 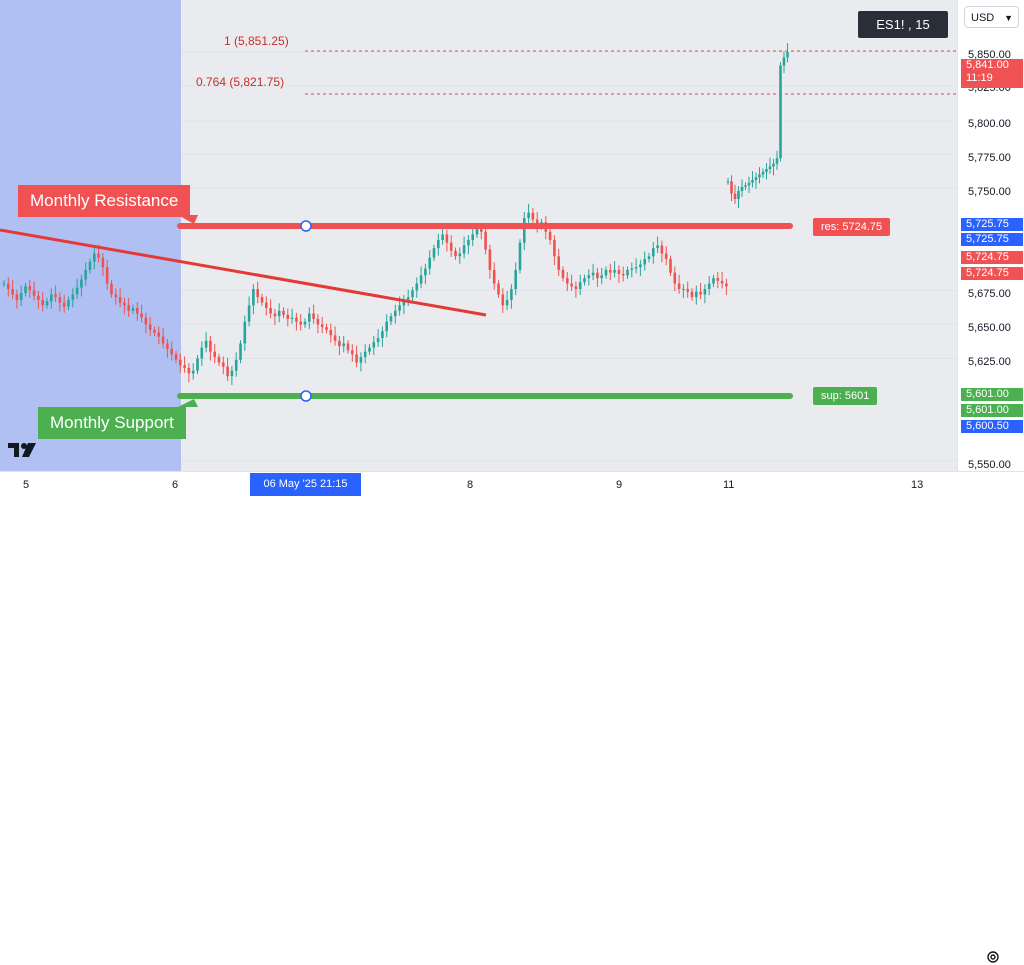 I want to click on tradingview-logo-icon, so click(x=25, y=450).